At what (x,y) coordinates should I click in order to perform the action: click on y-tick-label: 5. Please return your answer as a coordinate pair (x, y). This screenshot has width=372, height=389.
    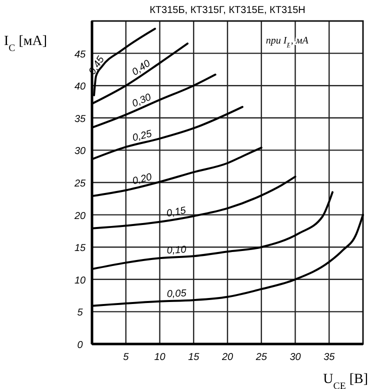
    Looking at the image, I should click on (80, 313).